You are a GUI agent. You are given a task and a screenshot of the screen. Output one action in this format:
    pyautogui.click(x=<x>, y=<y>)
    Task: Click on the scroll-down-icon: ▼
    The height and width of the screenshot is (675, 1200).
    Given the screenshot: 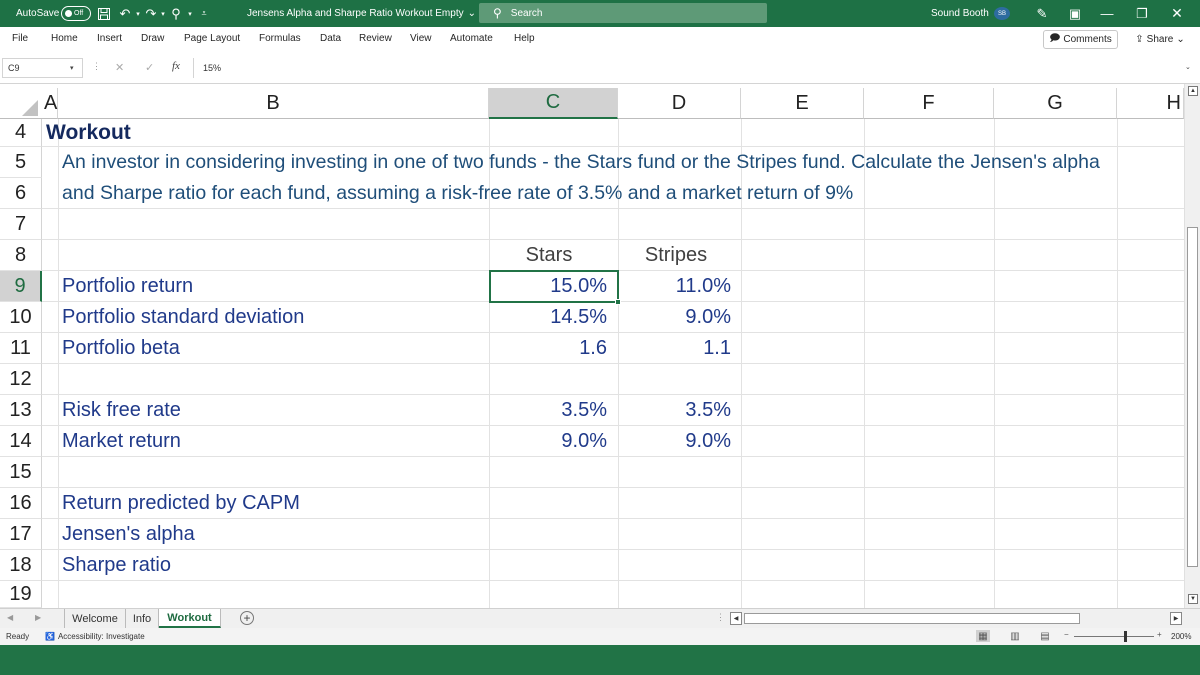 What is the action you would take?
    pyautogui.click(x=1193, y=599)
    